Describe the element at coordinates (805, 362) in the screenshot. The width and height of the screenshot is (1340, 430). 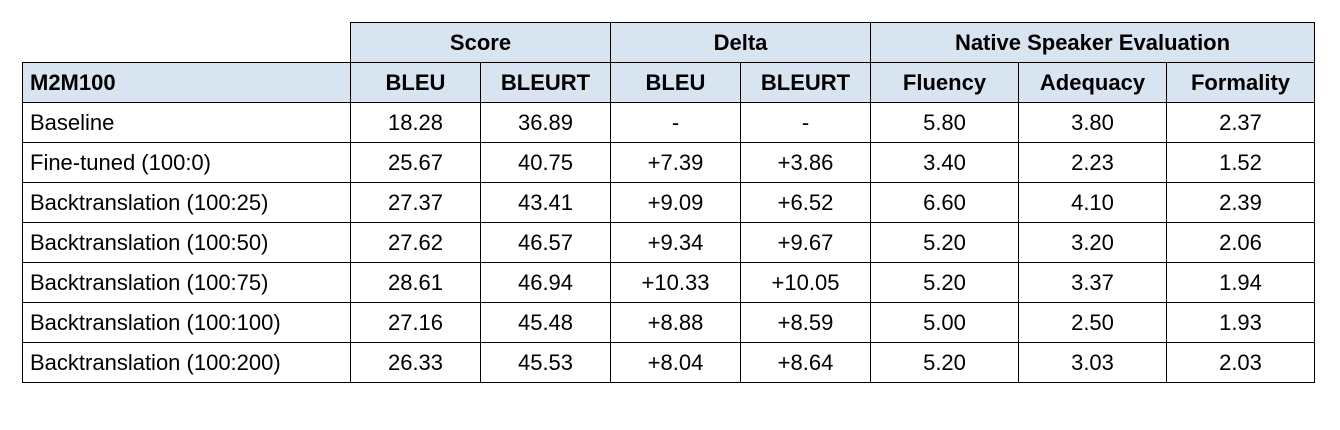
I see `table-cell: +8.64` at that location.